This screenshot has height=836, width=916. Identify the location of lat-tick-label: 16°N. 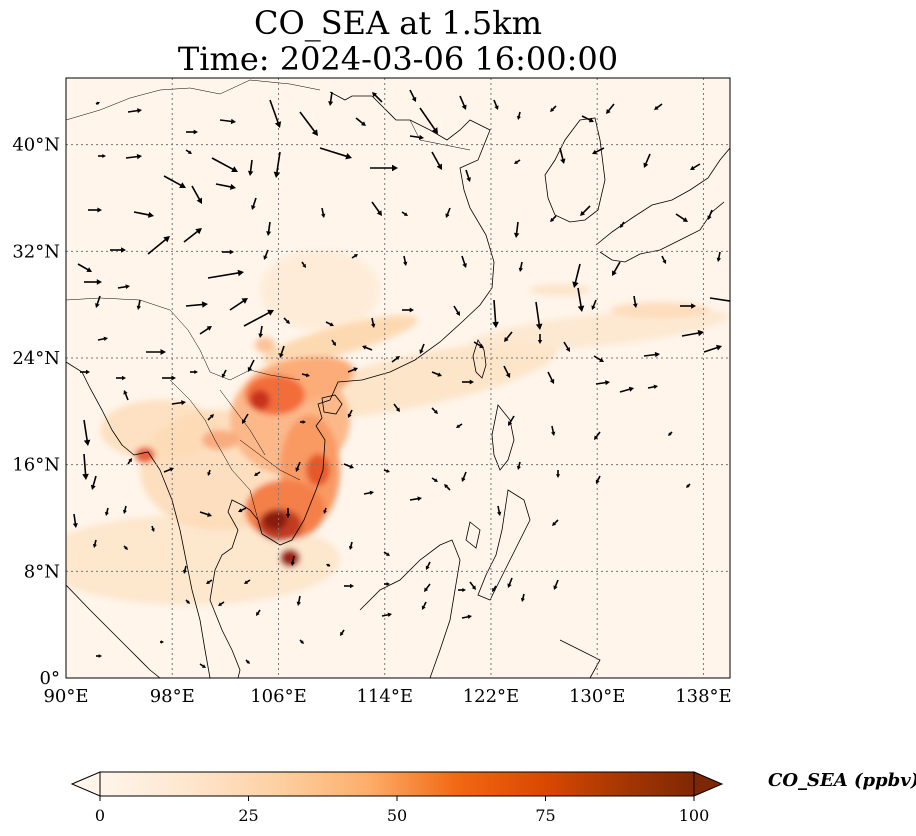
(36, 465).